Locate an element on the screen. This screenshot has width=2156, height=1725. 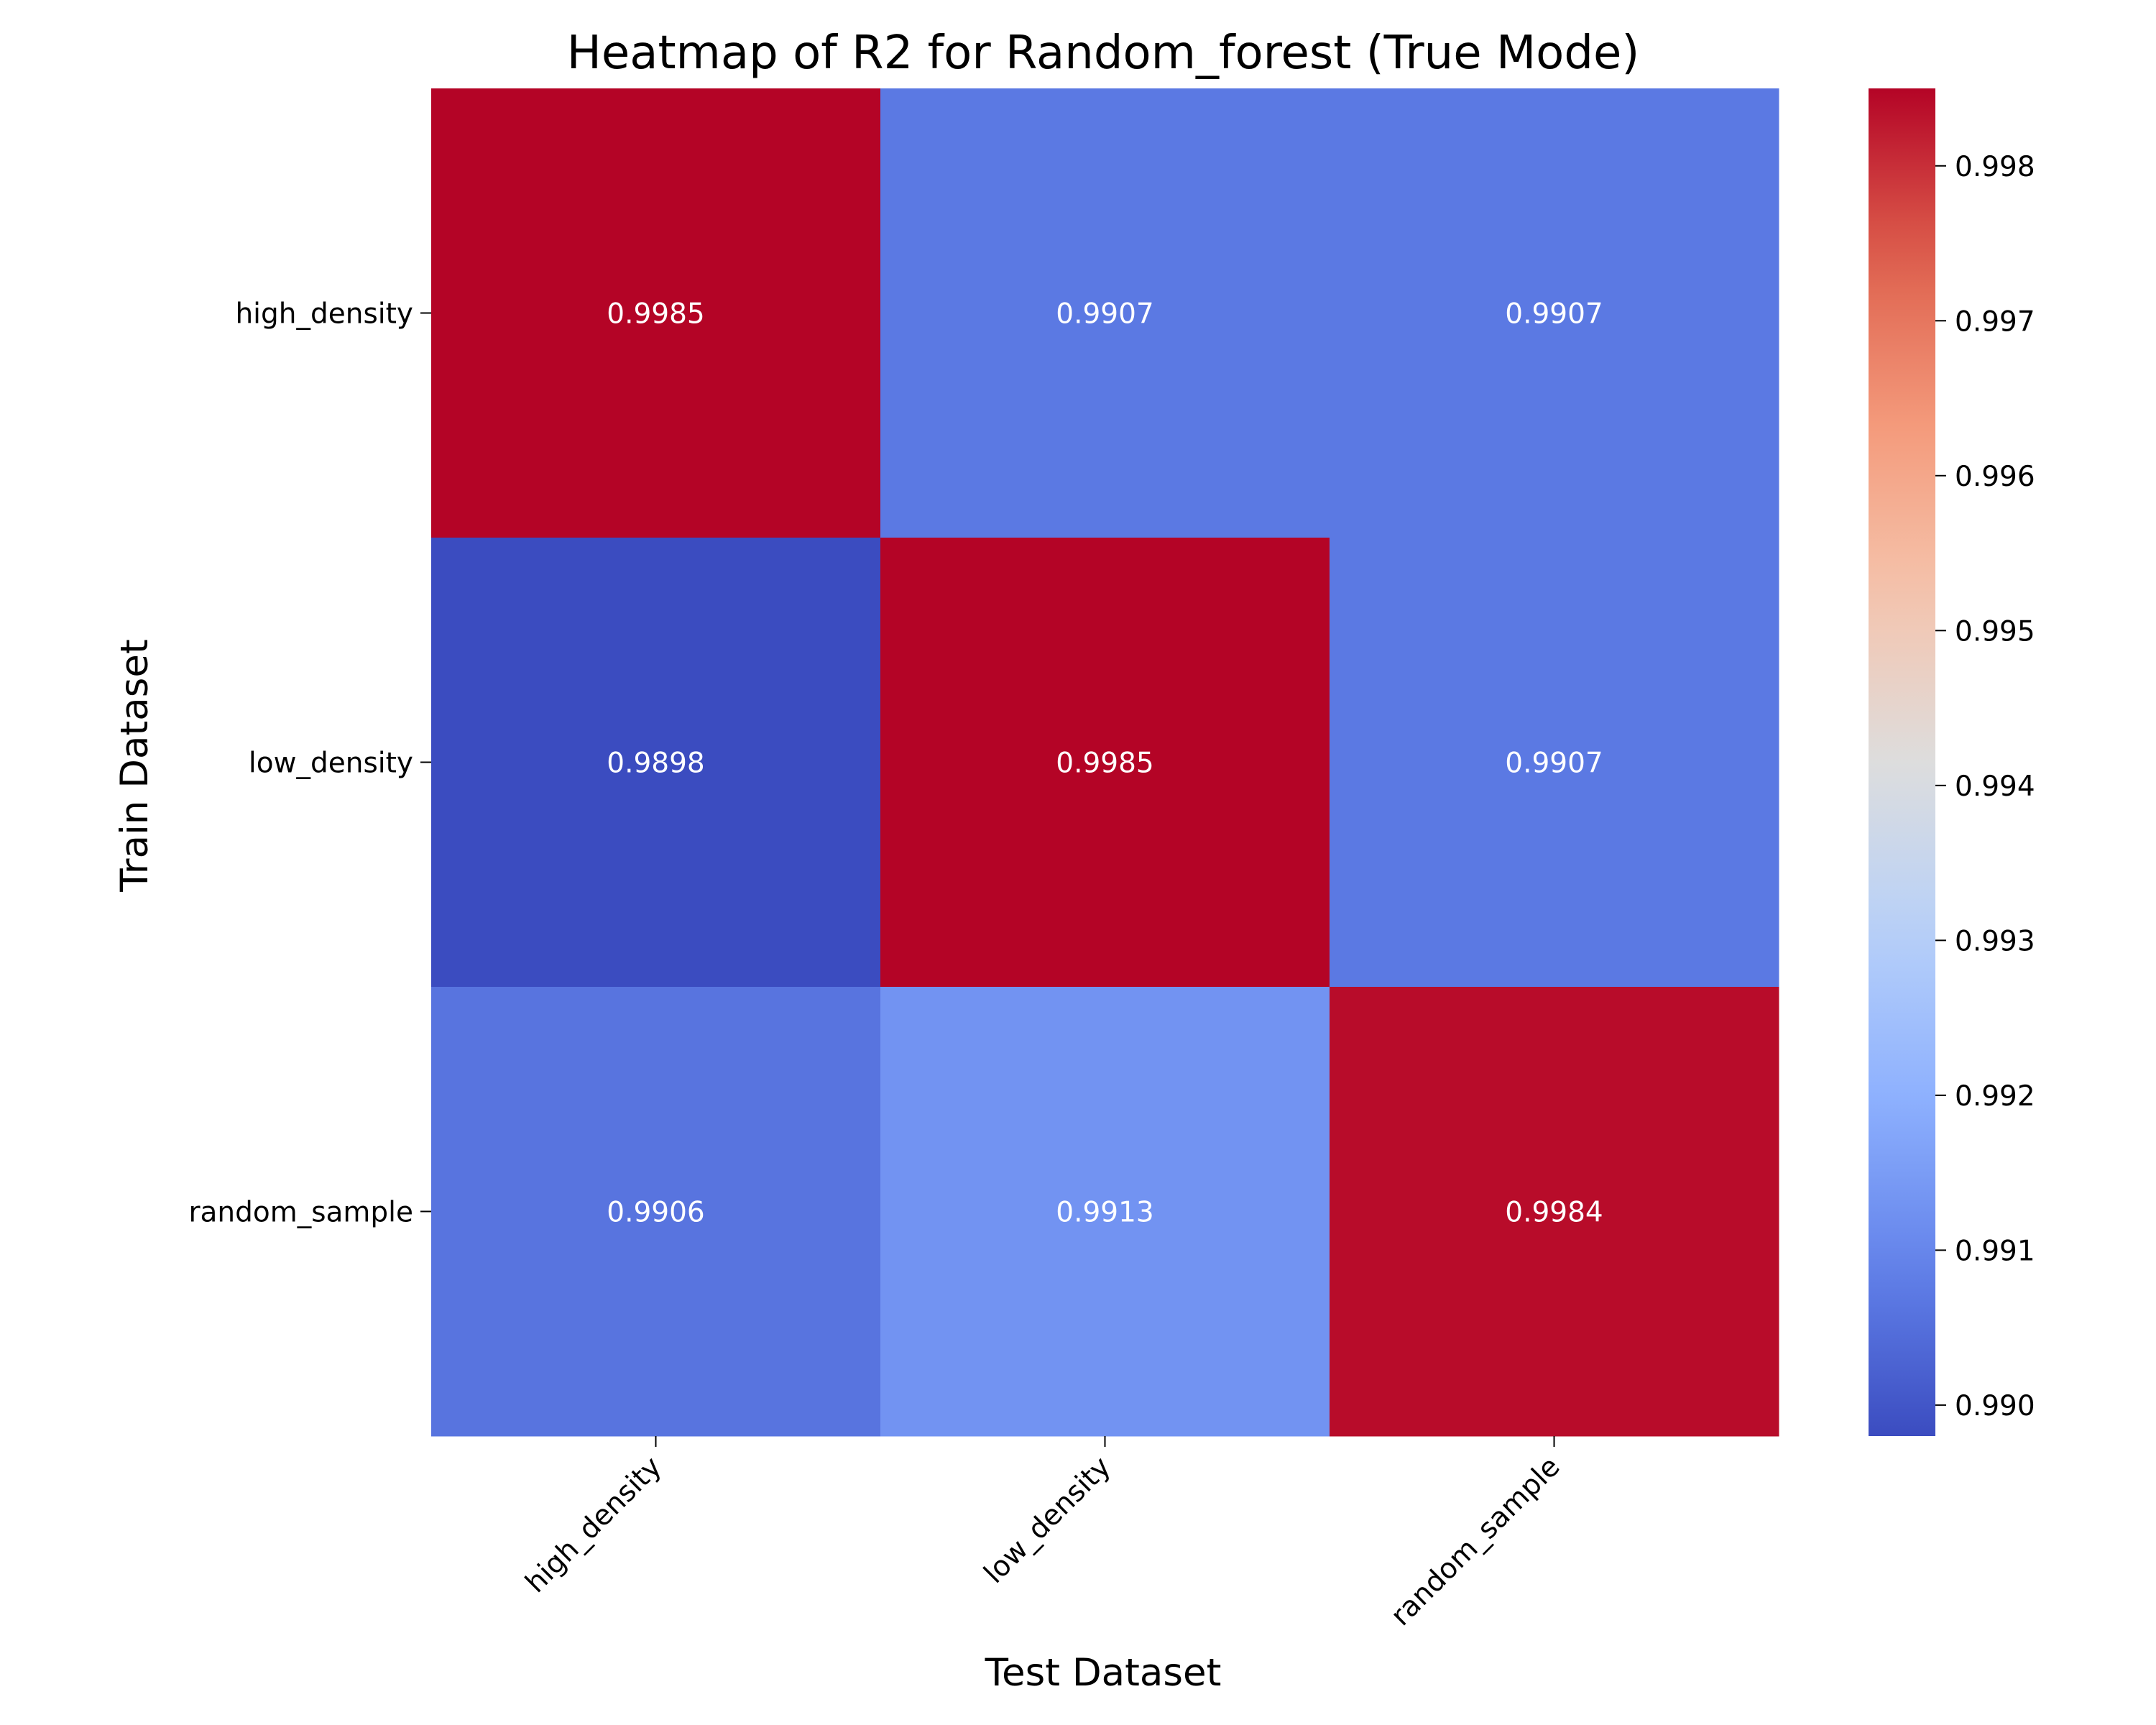
cell-value-label: 0.9906 is located at coordinates (655, 1213).